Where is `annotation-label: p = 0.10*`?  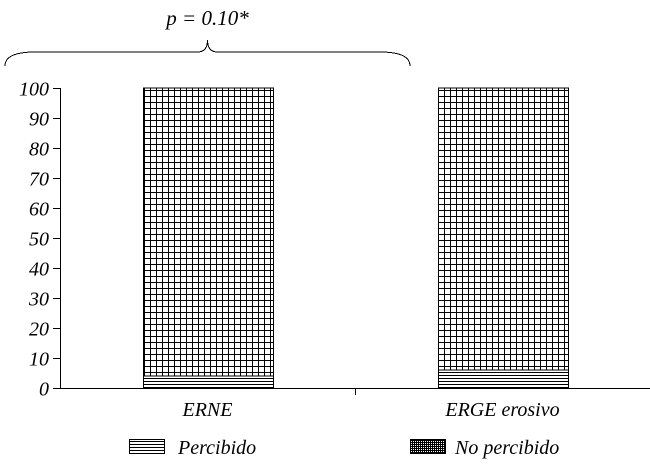
annotation-label: p = 0.10* is located at coordinates (206, 18).